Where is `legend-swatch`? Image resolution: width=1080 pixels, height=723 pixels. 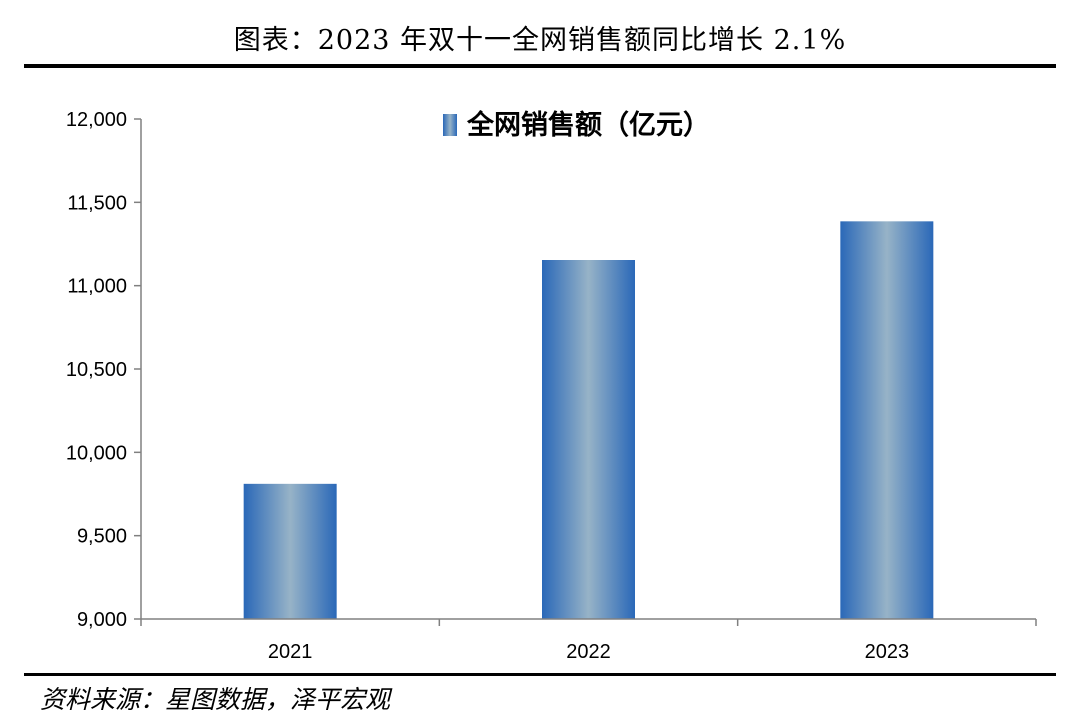 legend-swatch is located at coordinates (450, 125).